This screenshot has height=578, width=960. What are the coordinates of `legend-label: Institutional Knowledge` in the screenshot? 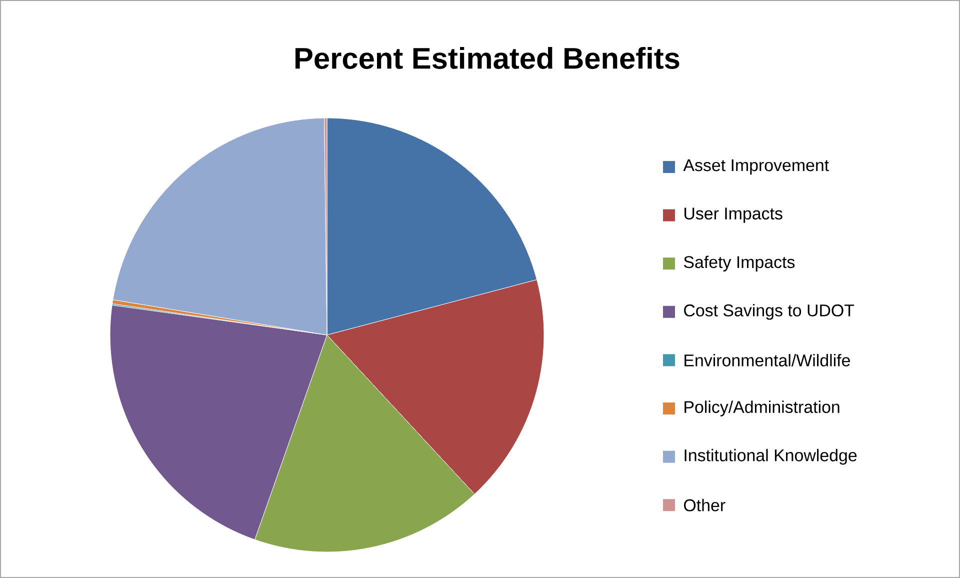 It's located at (770, 456).